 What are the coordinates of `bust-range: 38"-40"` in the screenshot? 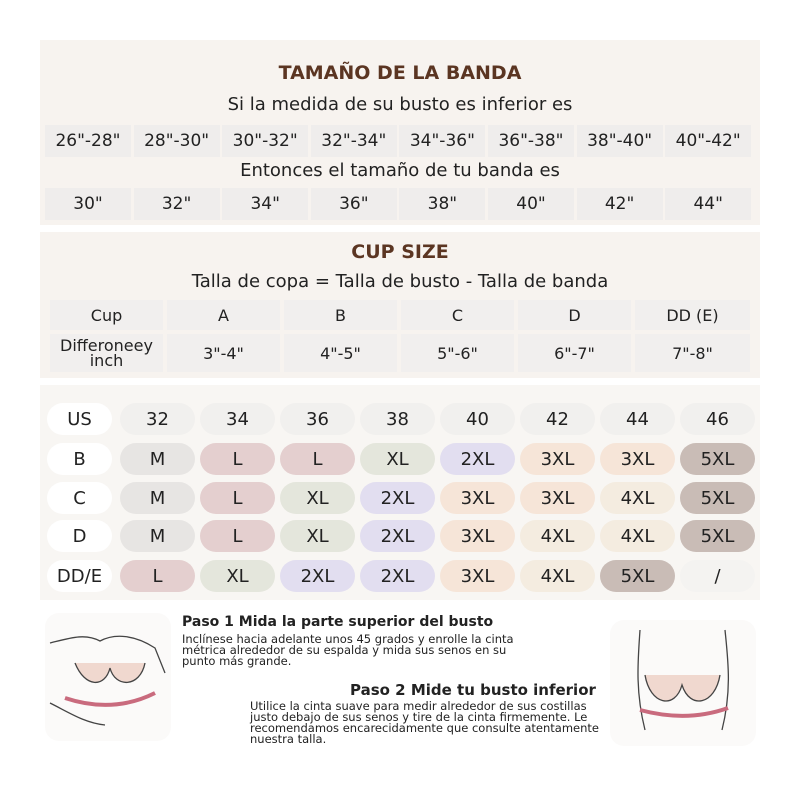 It's located at (619, 141).